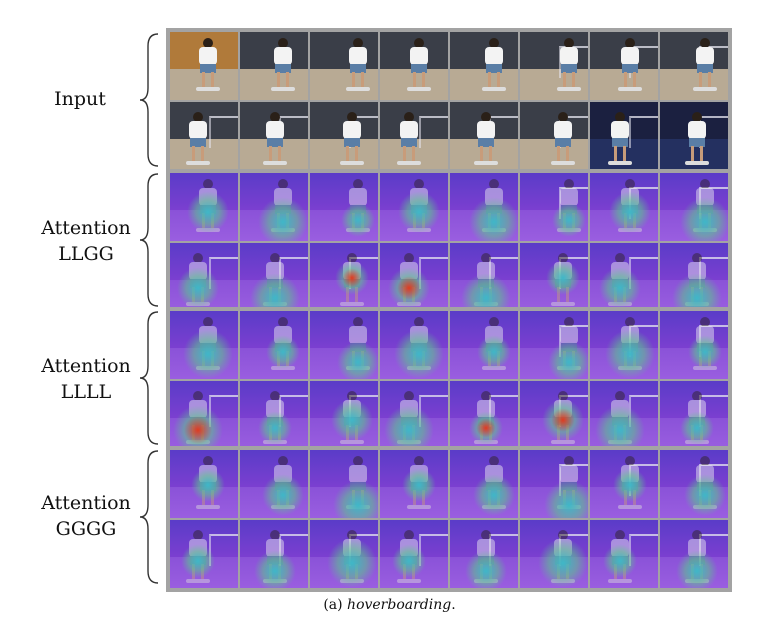  Describe the element at coordinates (86, 241) in the screenshot. I see `row-label-attention-llgg: Attention LLGG` at that location.